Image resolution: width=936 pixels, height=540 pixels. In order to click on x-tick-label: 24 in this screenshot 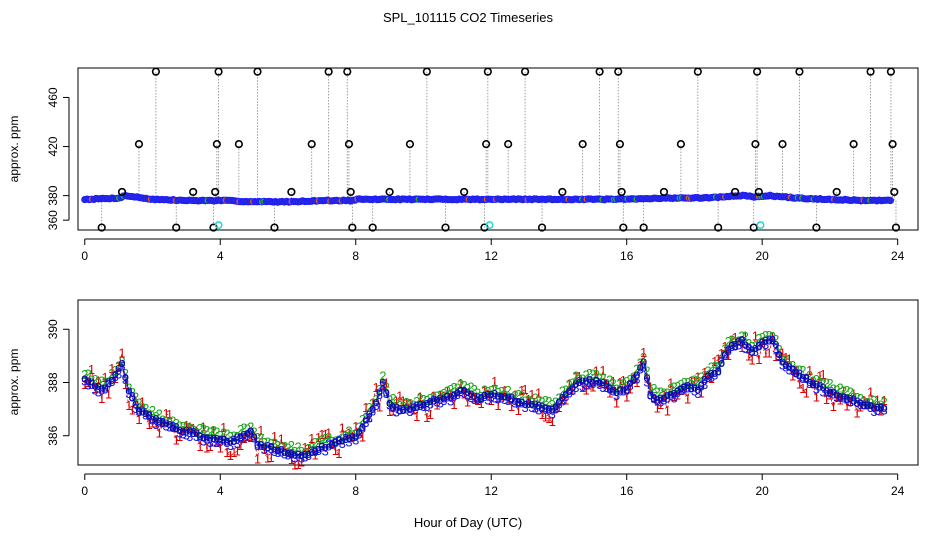, I will do `click(898, 491)`.